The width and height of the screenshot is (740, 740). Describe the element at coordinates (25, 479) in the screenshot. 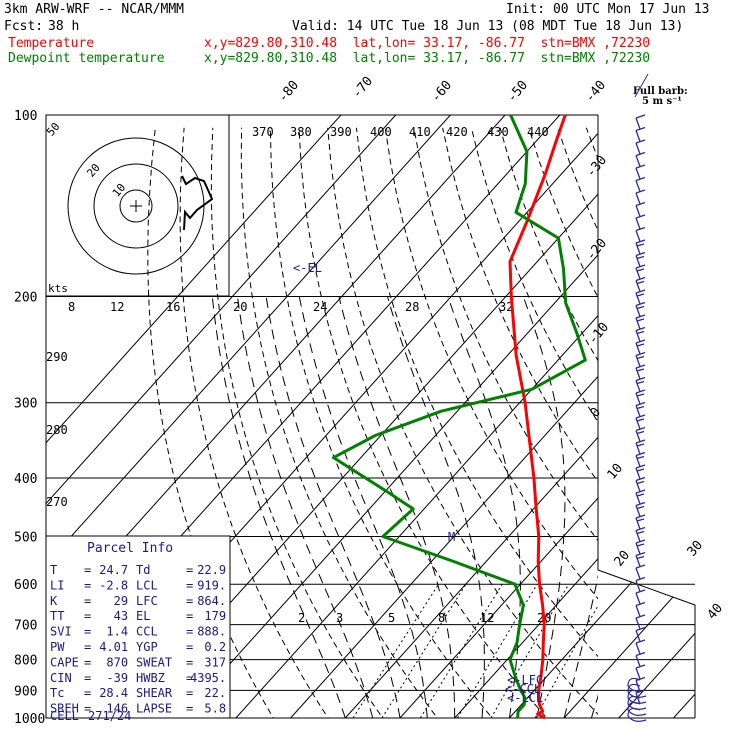

I see `pressure-label-400: 400` at that location.